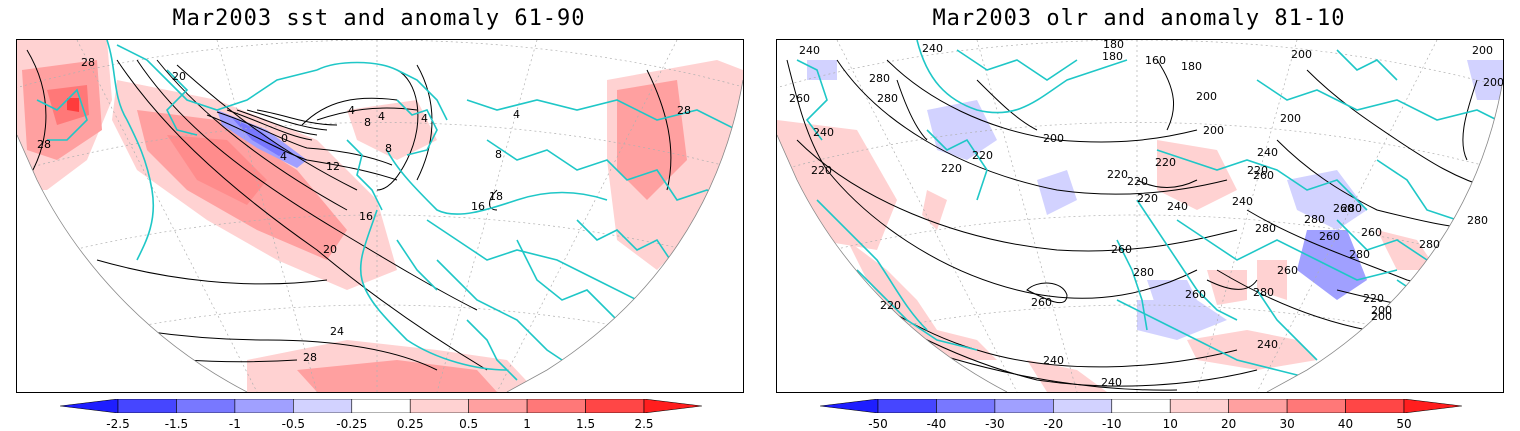 Image resolution: width=1520 pixels, height=431 pixels. Describe the element at coordinates (330, 249) in the screenshot. I see `contour-label: 20` at that location.